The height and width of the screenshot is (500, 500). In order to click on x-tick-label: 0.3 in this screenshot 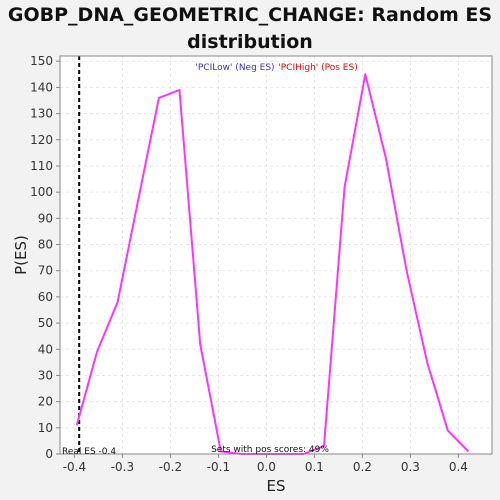, I will do `click(410, 467)`.